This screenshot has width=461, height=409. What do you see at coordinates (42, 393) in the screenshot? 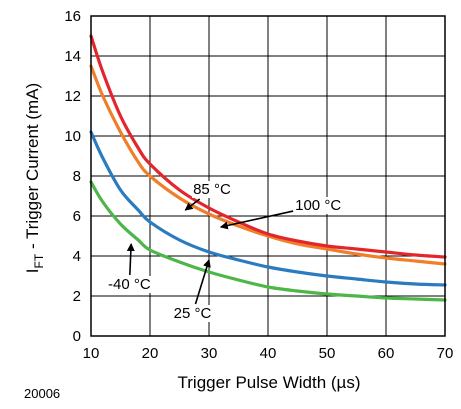
I see `figure-id: 20006` at bounding box center [42, 393].